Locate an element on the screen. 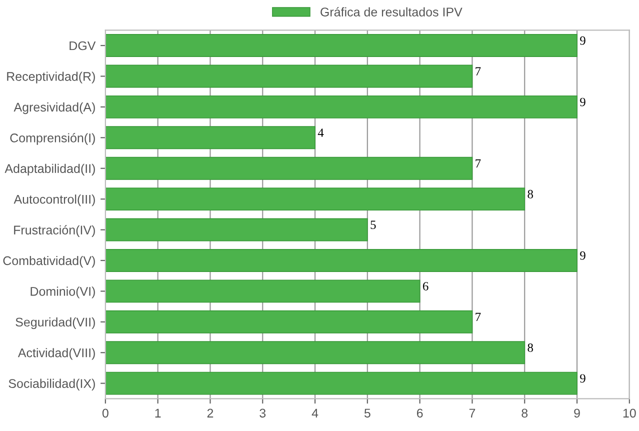 This screenshot has width=639, height=431. y-tick-label: Combatividad(V) is located at coordinates (49, 262).